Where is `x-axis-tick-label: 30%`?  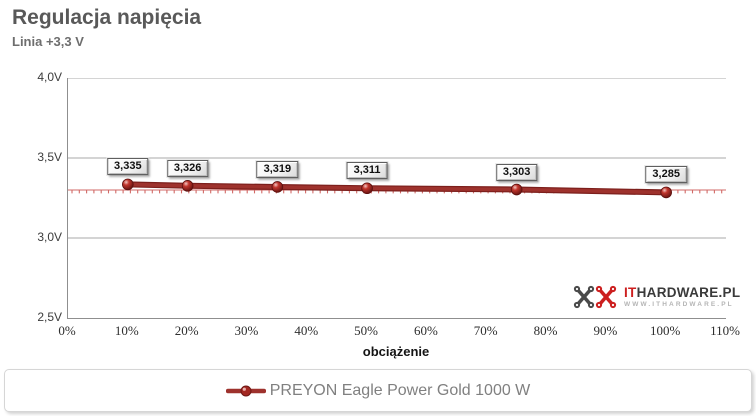 x-axis-tick-label: 30% is located at coordinates (246, 330).